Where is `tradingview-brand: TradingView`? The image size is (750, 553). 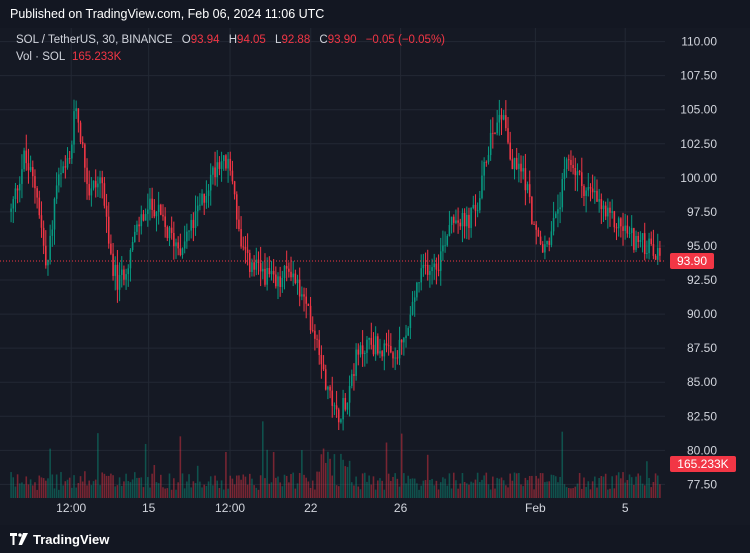 tradingview-brand: TradingView is located at coordinates (71, 539).